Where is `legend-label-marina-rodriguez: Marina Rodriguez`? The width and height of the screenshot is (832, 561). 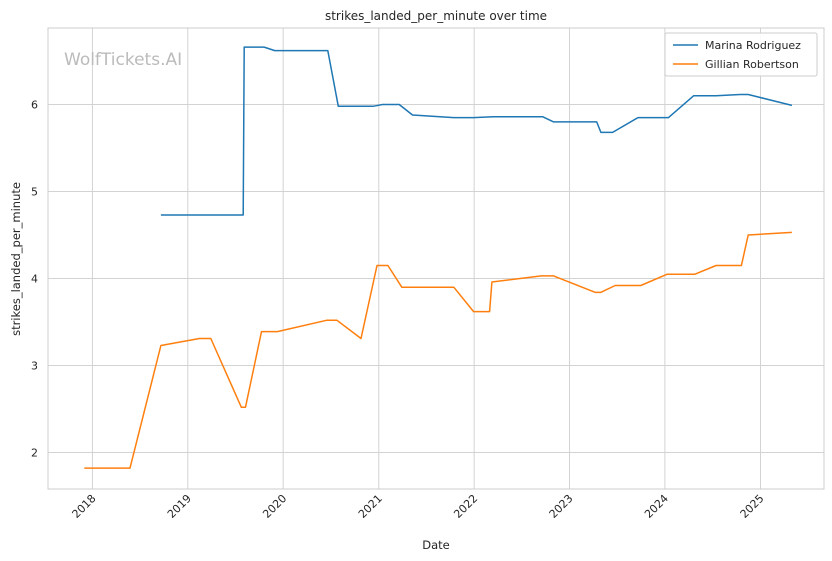
legend-label-marina-rodriguez: Marina Rodriguez is located at coordinates (753, 45).